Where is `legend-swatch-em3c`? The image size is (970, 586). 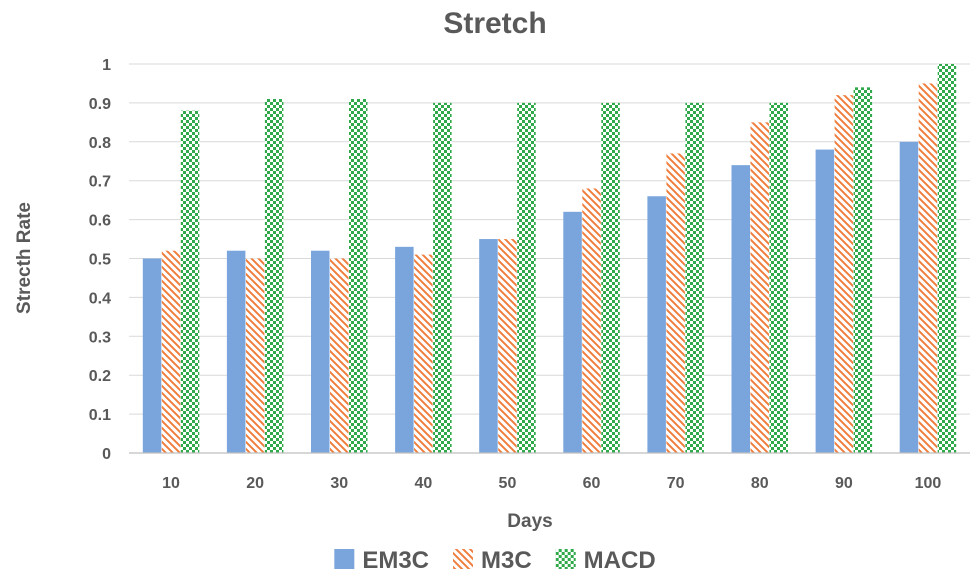
legend-swatch-em3c is located at coordinates (344, 559).